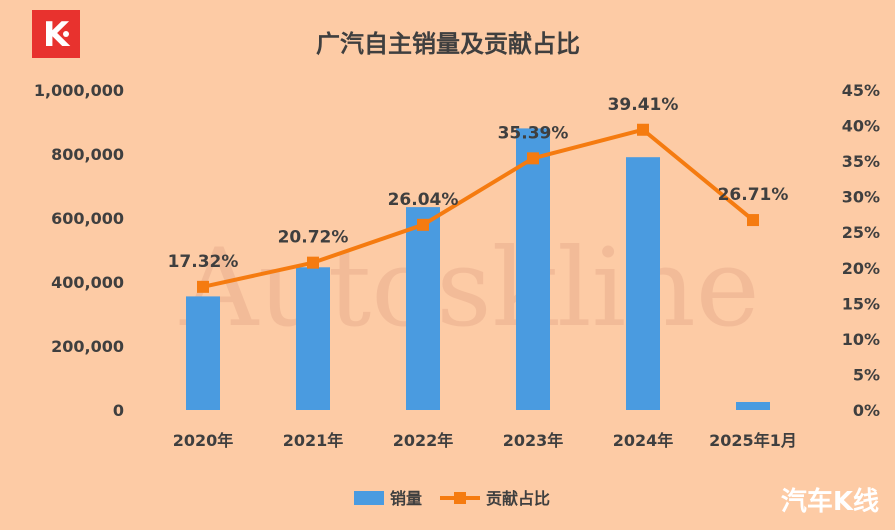 This screenshot has height=530, width=895. What do you see at coordinates (861, 339) in the screenshot?
I see `y-right-tick-label: 10%` at bounding box center [861, 339].